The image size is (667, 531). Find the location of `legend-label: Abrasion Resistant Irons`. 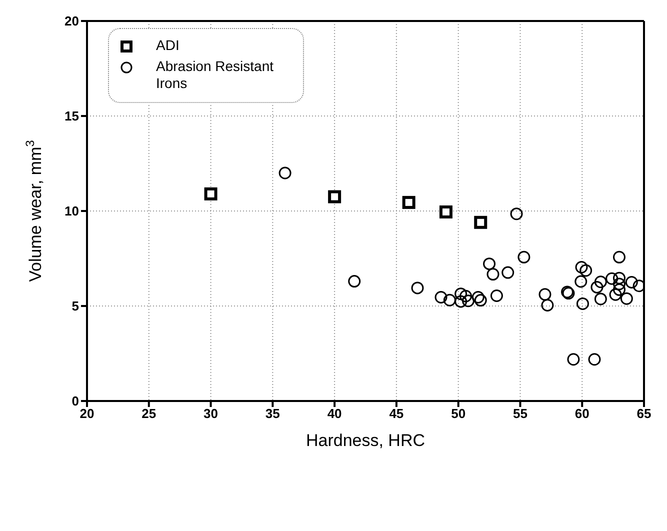

legend-label: Abrasion Resistant Irons is located at coordinates (215, 75).